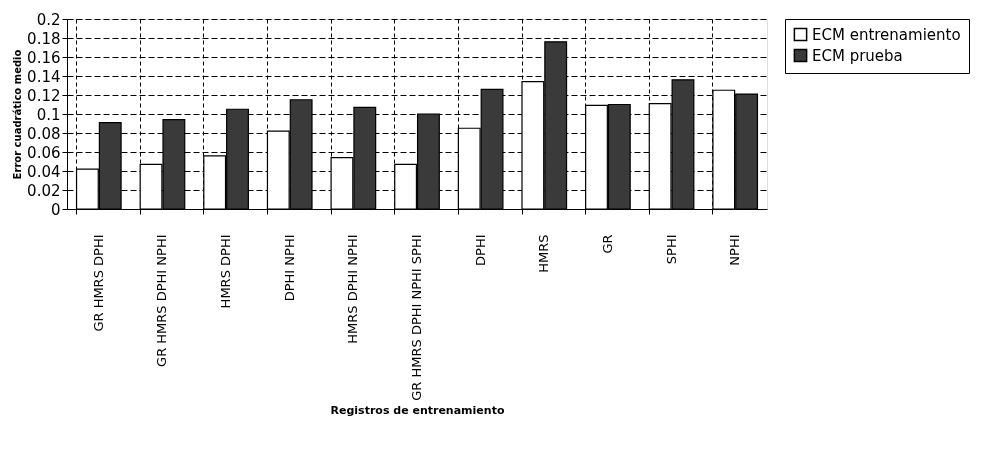 The image size is (1001, 449). Describe the element at coordinates (44, 95) in the screenshot. I see `y-tick-label: 0.12` at that location.